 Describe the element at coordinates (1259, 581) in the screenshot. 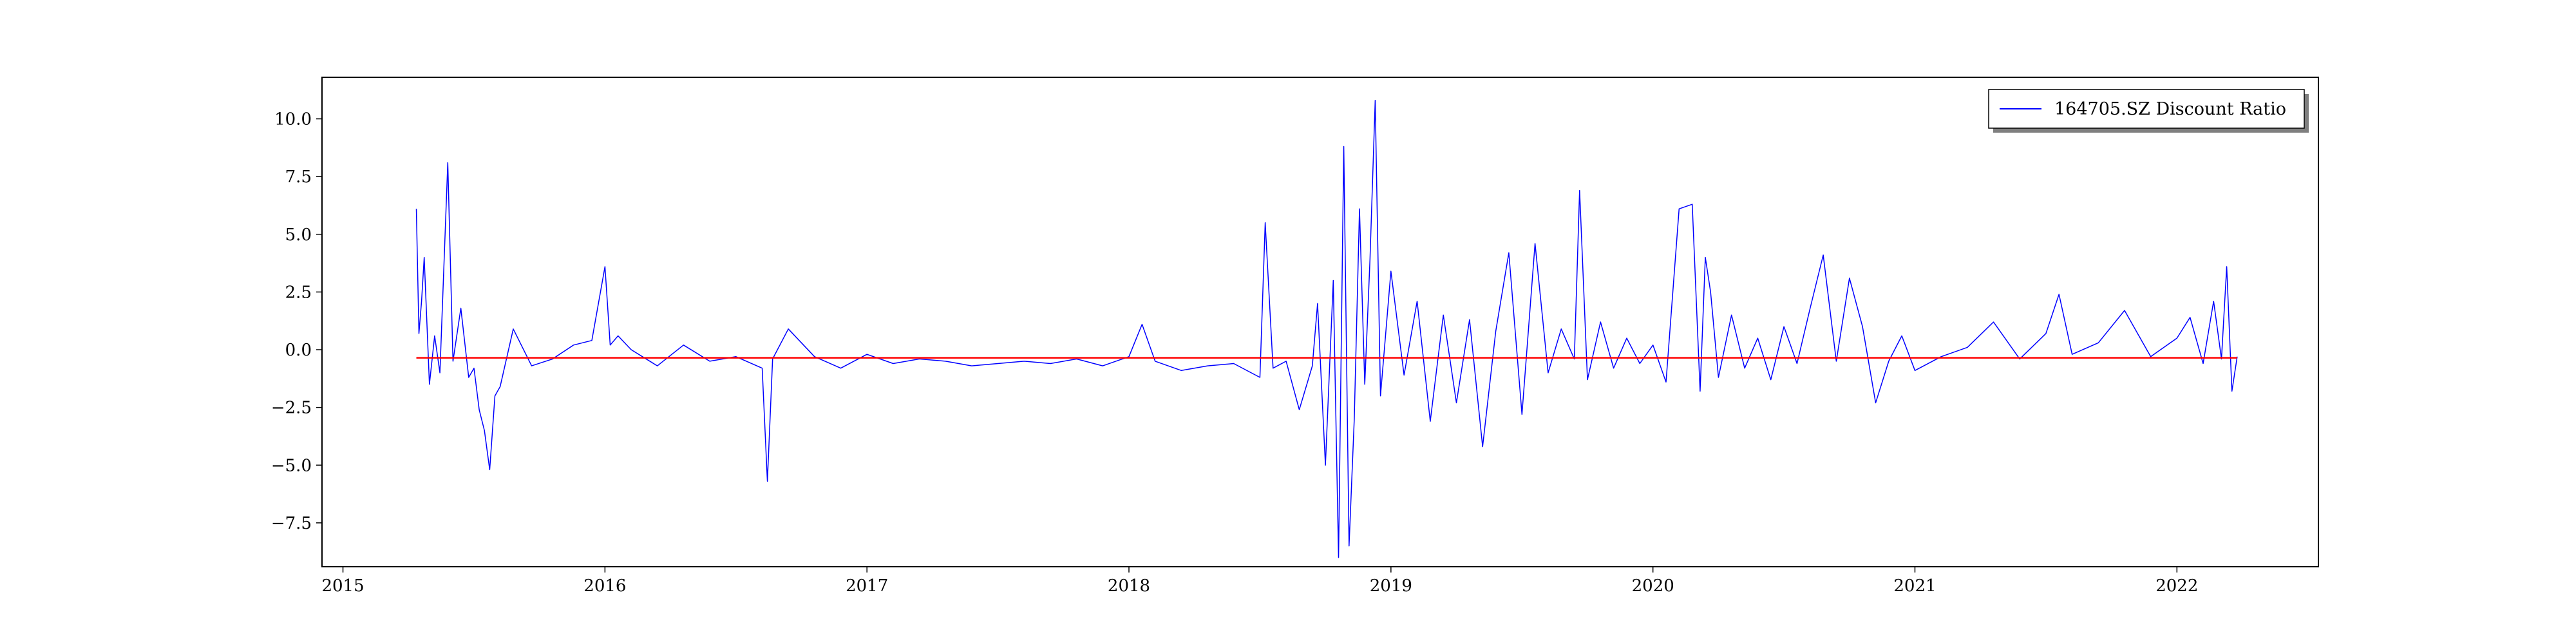

I see `x-axis: 2015 2016 2017 2018 2019 2020 2021 2022` at that location.